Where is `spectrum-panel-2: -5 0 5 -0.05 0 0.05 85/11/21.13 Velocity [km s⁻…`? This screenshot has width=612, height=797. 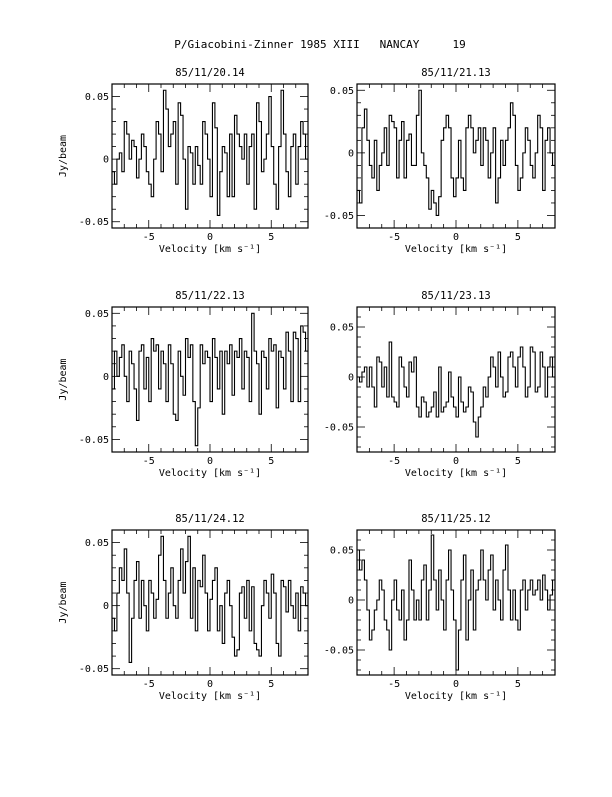
spectrum-panel-2: -5 0 5 -0.05 0 0.05 85/11/21.13 Velocity [km s⁻… is located at coordinates (440, 161).